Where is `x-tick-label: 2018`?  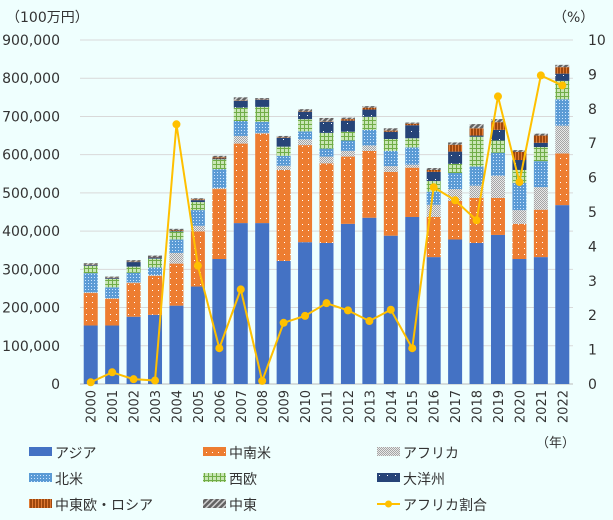 x-tick-label: 2018 is located at coordinates (478, 406).